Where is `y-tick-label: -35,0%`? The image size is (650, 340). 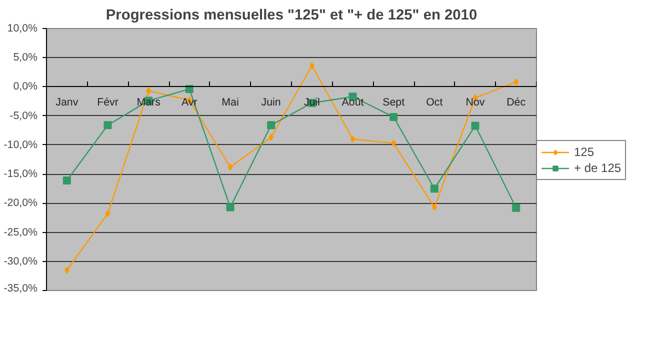 y-tick-label: -35,0% is located at coordinates (21, 288).